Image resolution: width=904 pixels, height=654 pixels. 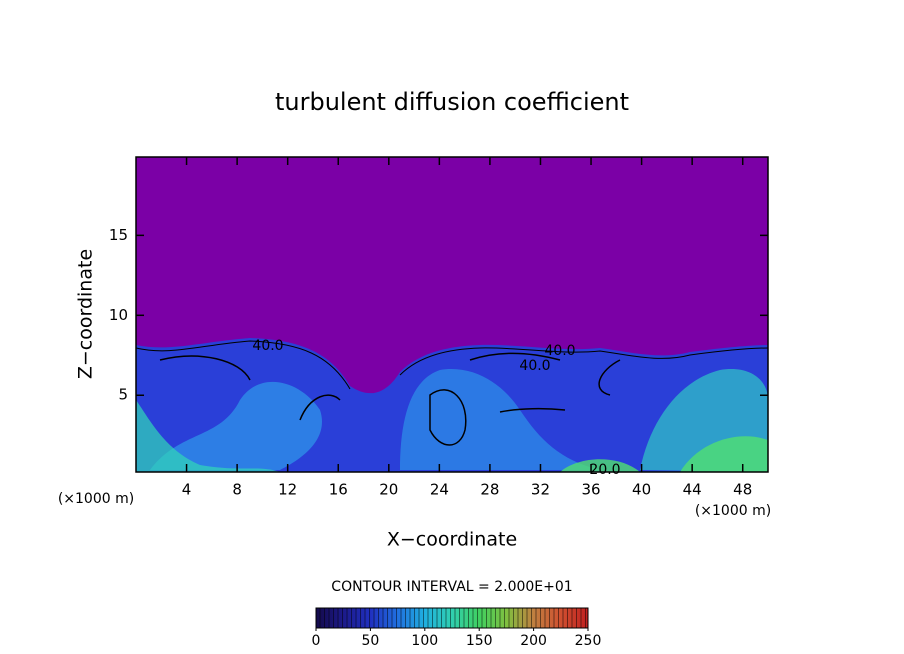 I want to click on field, so click(x=452, y=405).